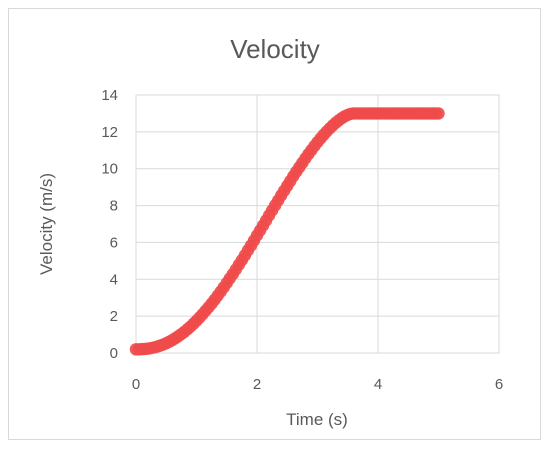  I want to click on y-tick-label: 14, so click(109, 95).